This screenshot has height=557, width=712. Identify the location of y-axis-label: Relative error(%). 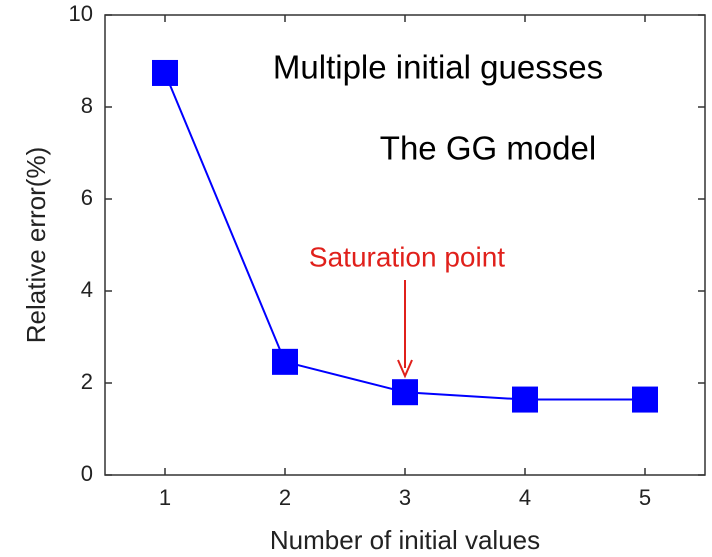
(36, 245).